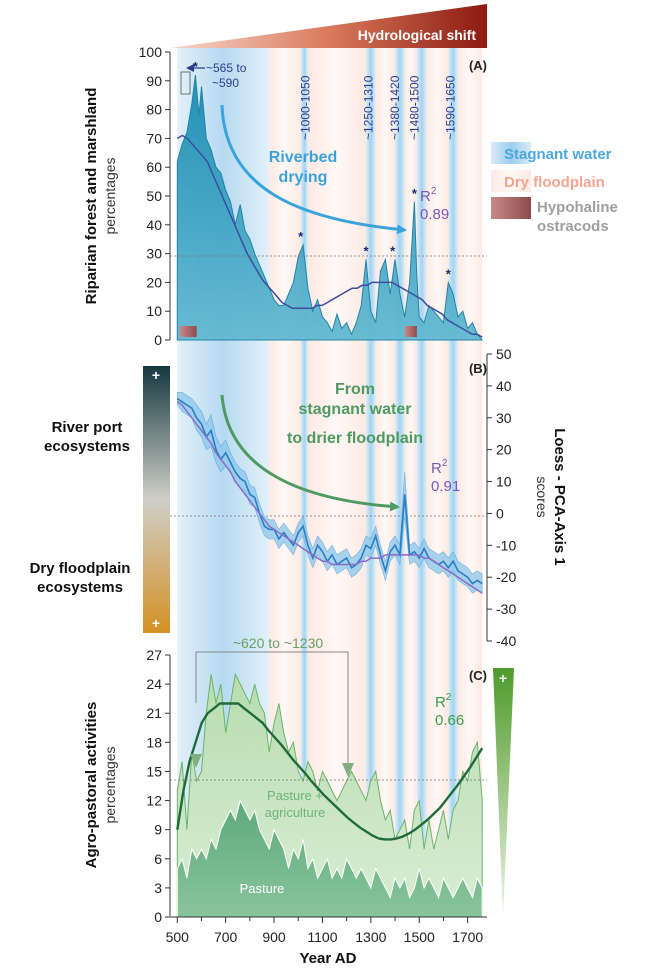 Image resolution: width=667 pixels, height=979 pixels. I want to click on wedge-plus-bottom: +, so click(156, 623).